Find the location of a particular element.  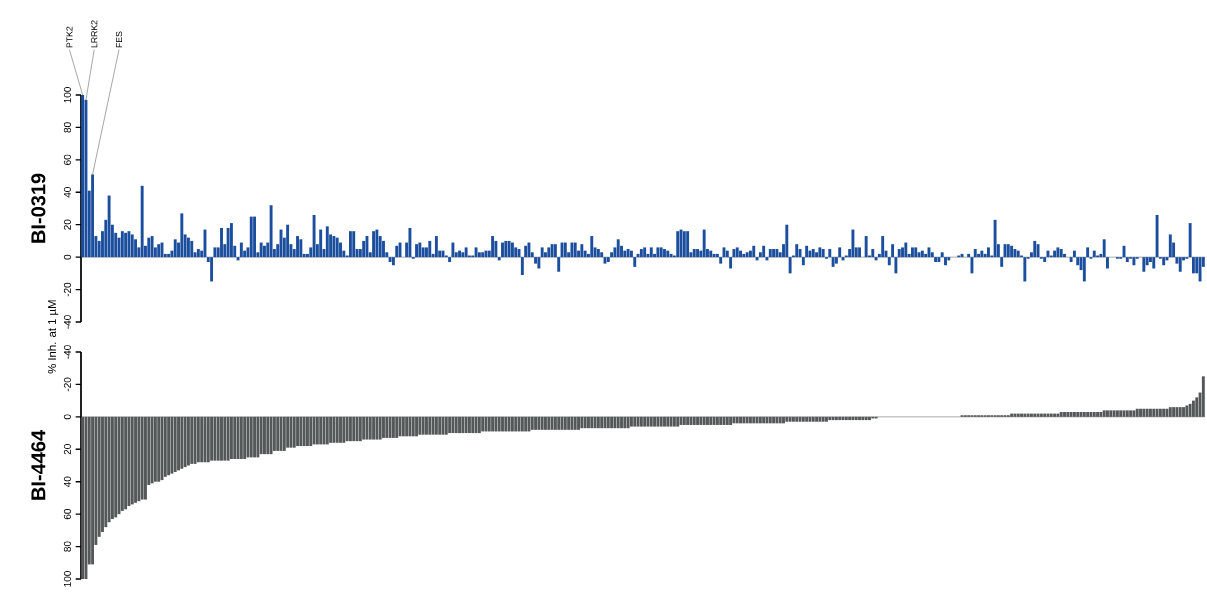

text: PTK2 is located at coordinates (69, 37).